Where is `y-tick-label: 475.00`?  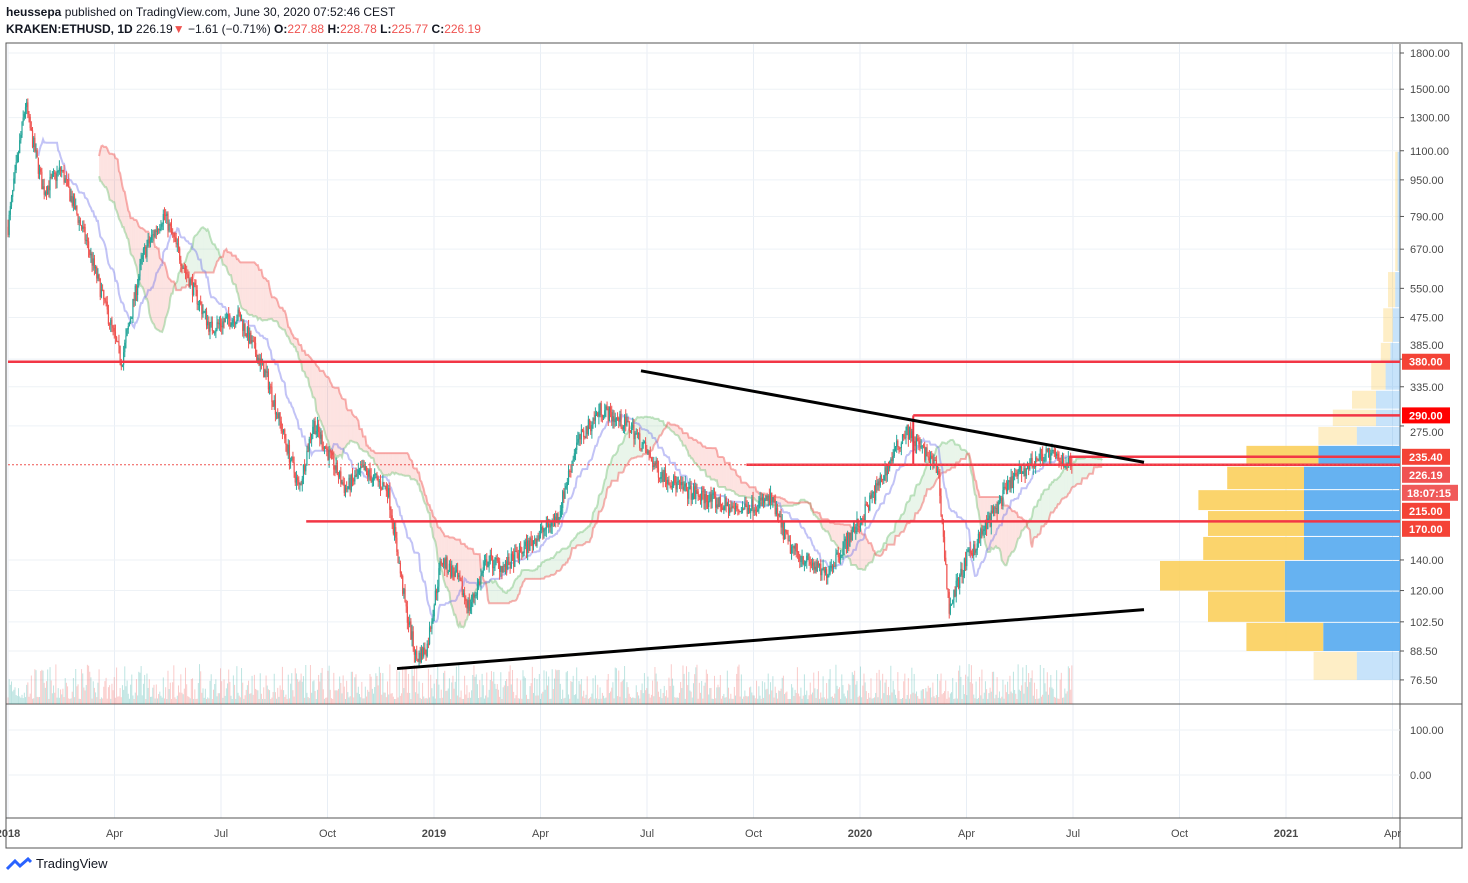 y-tick-label: 475.00 is located at coordinates (1427, 318).